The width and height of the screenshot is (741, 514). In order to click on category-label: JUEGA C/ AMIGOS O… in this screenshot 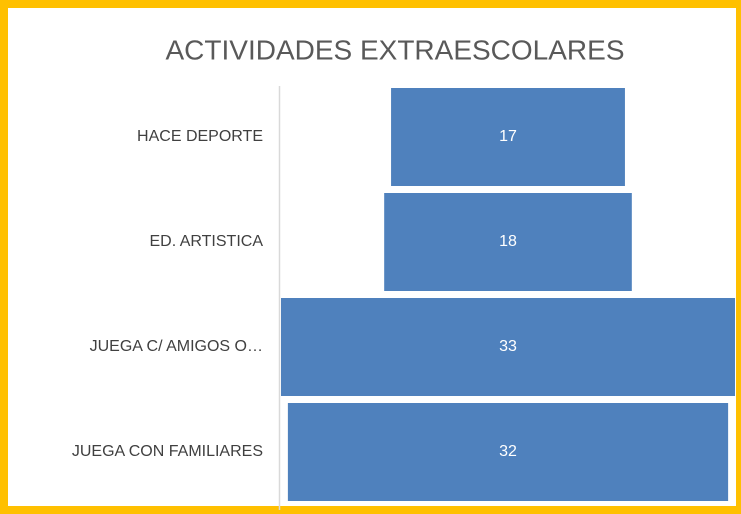, I will do `click(176, 346)`.